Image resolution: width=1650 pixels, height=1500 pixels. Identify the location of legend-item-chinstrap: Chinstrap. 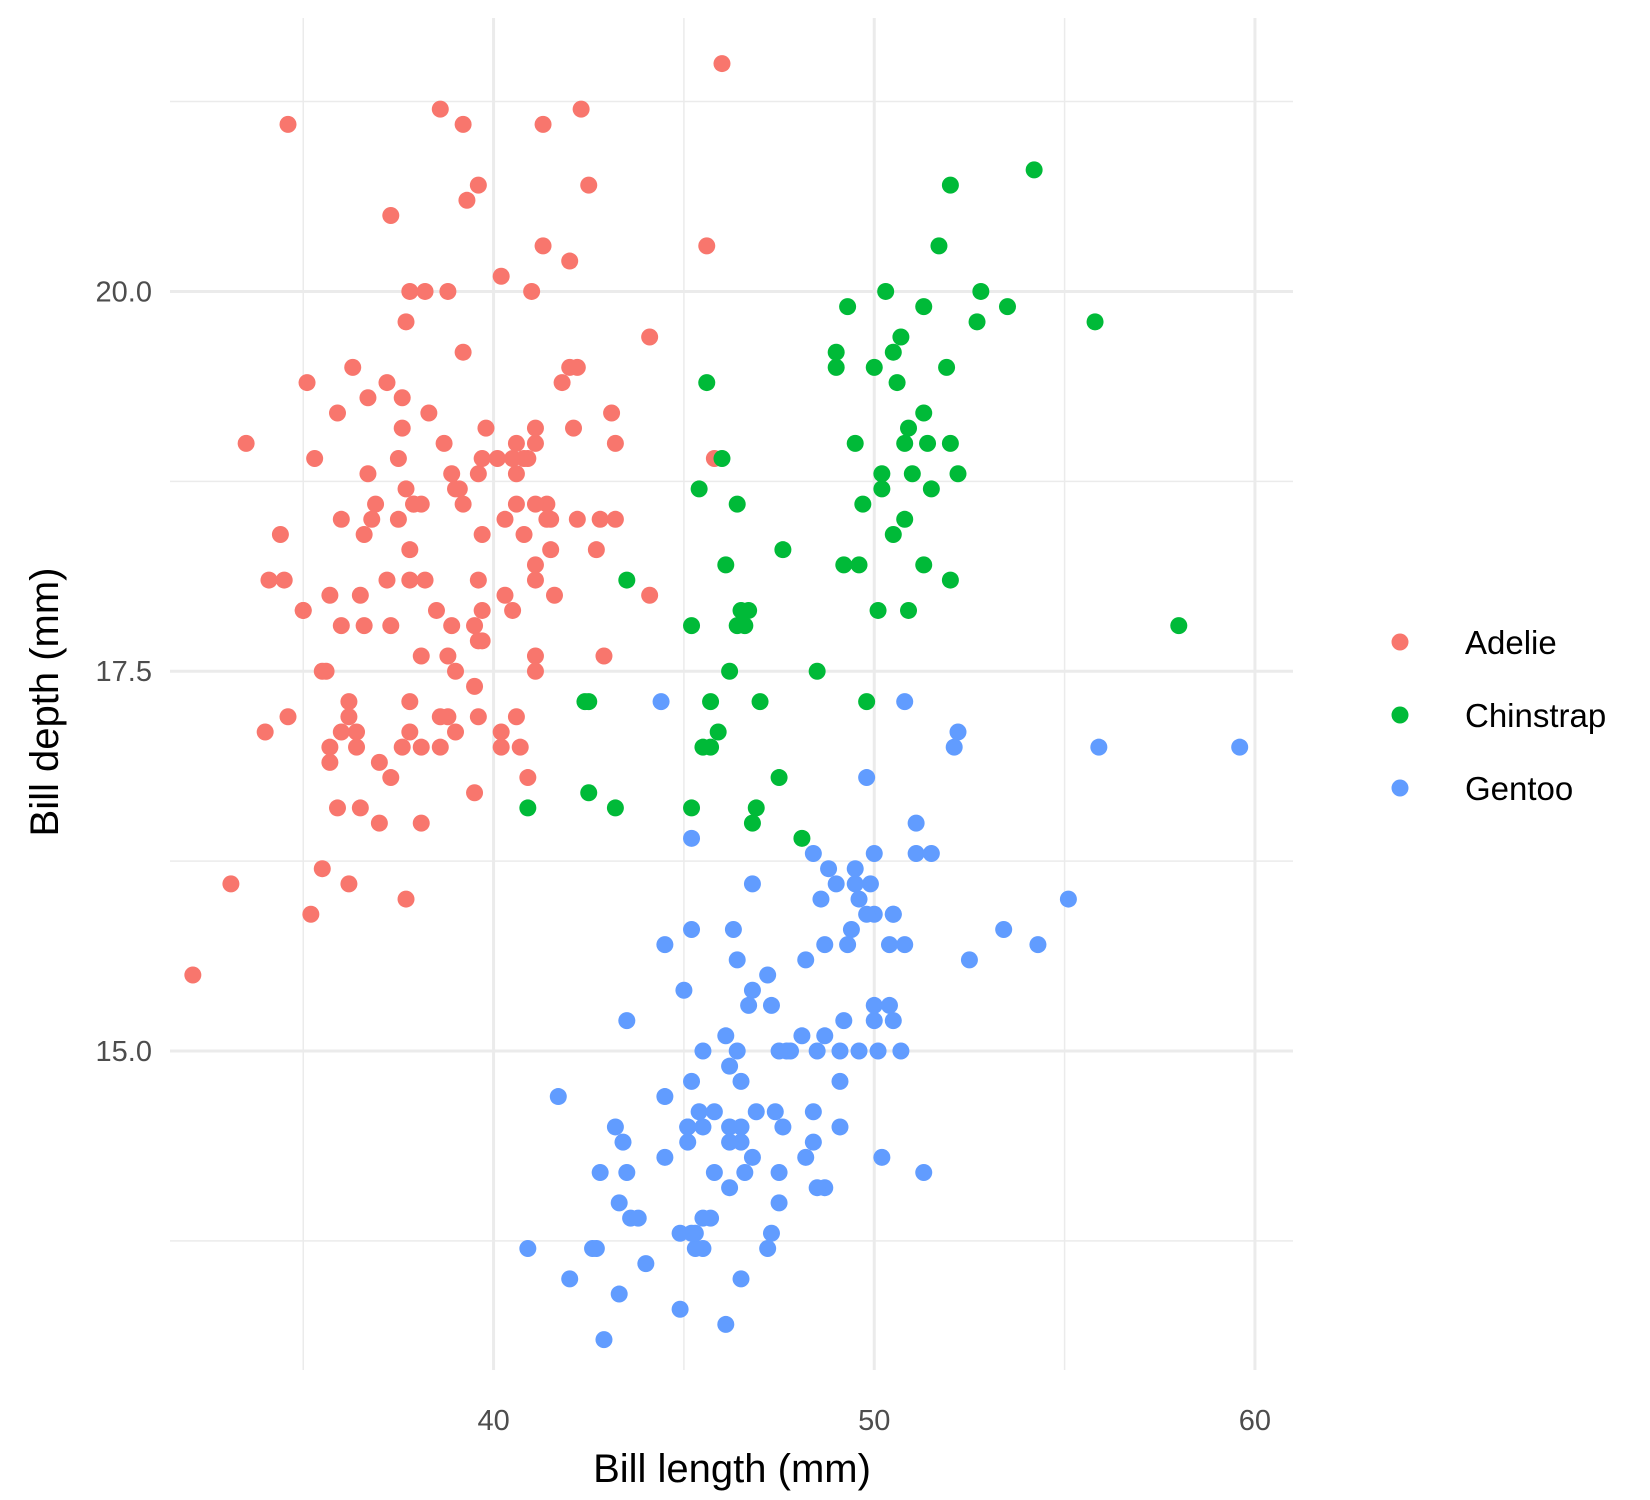
(1498, 715).